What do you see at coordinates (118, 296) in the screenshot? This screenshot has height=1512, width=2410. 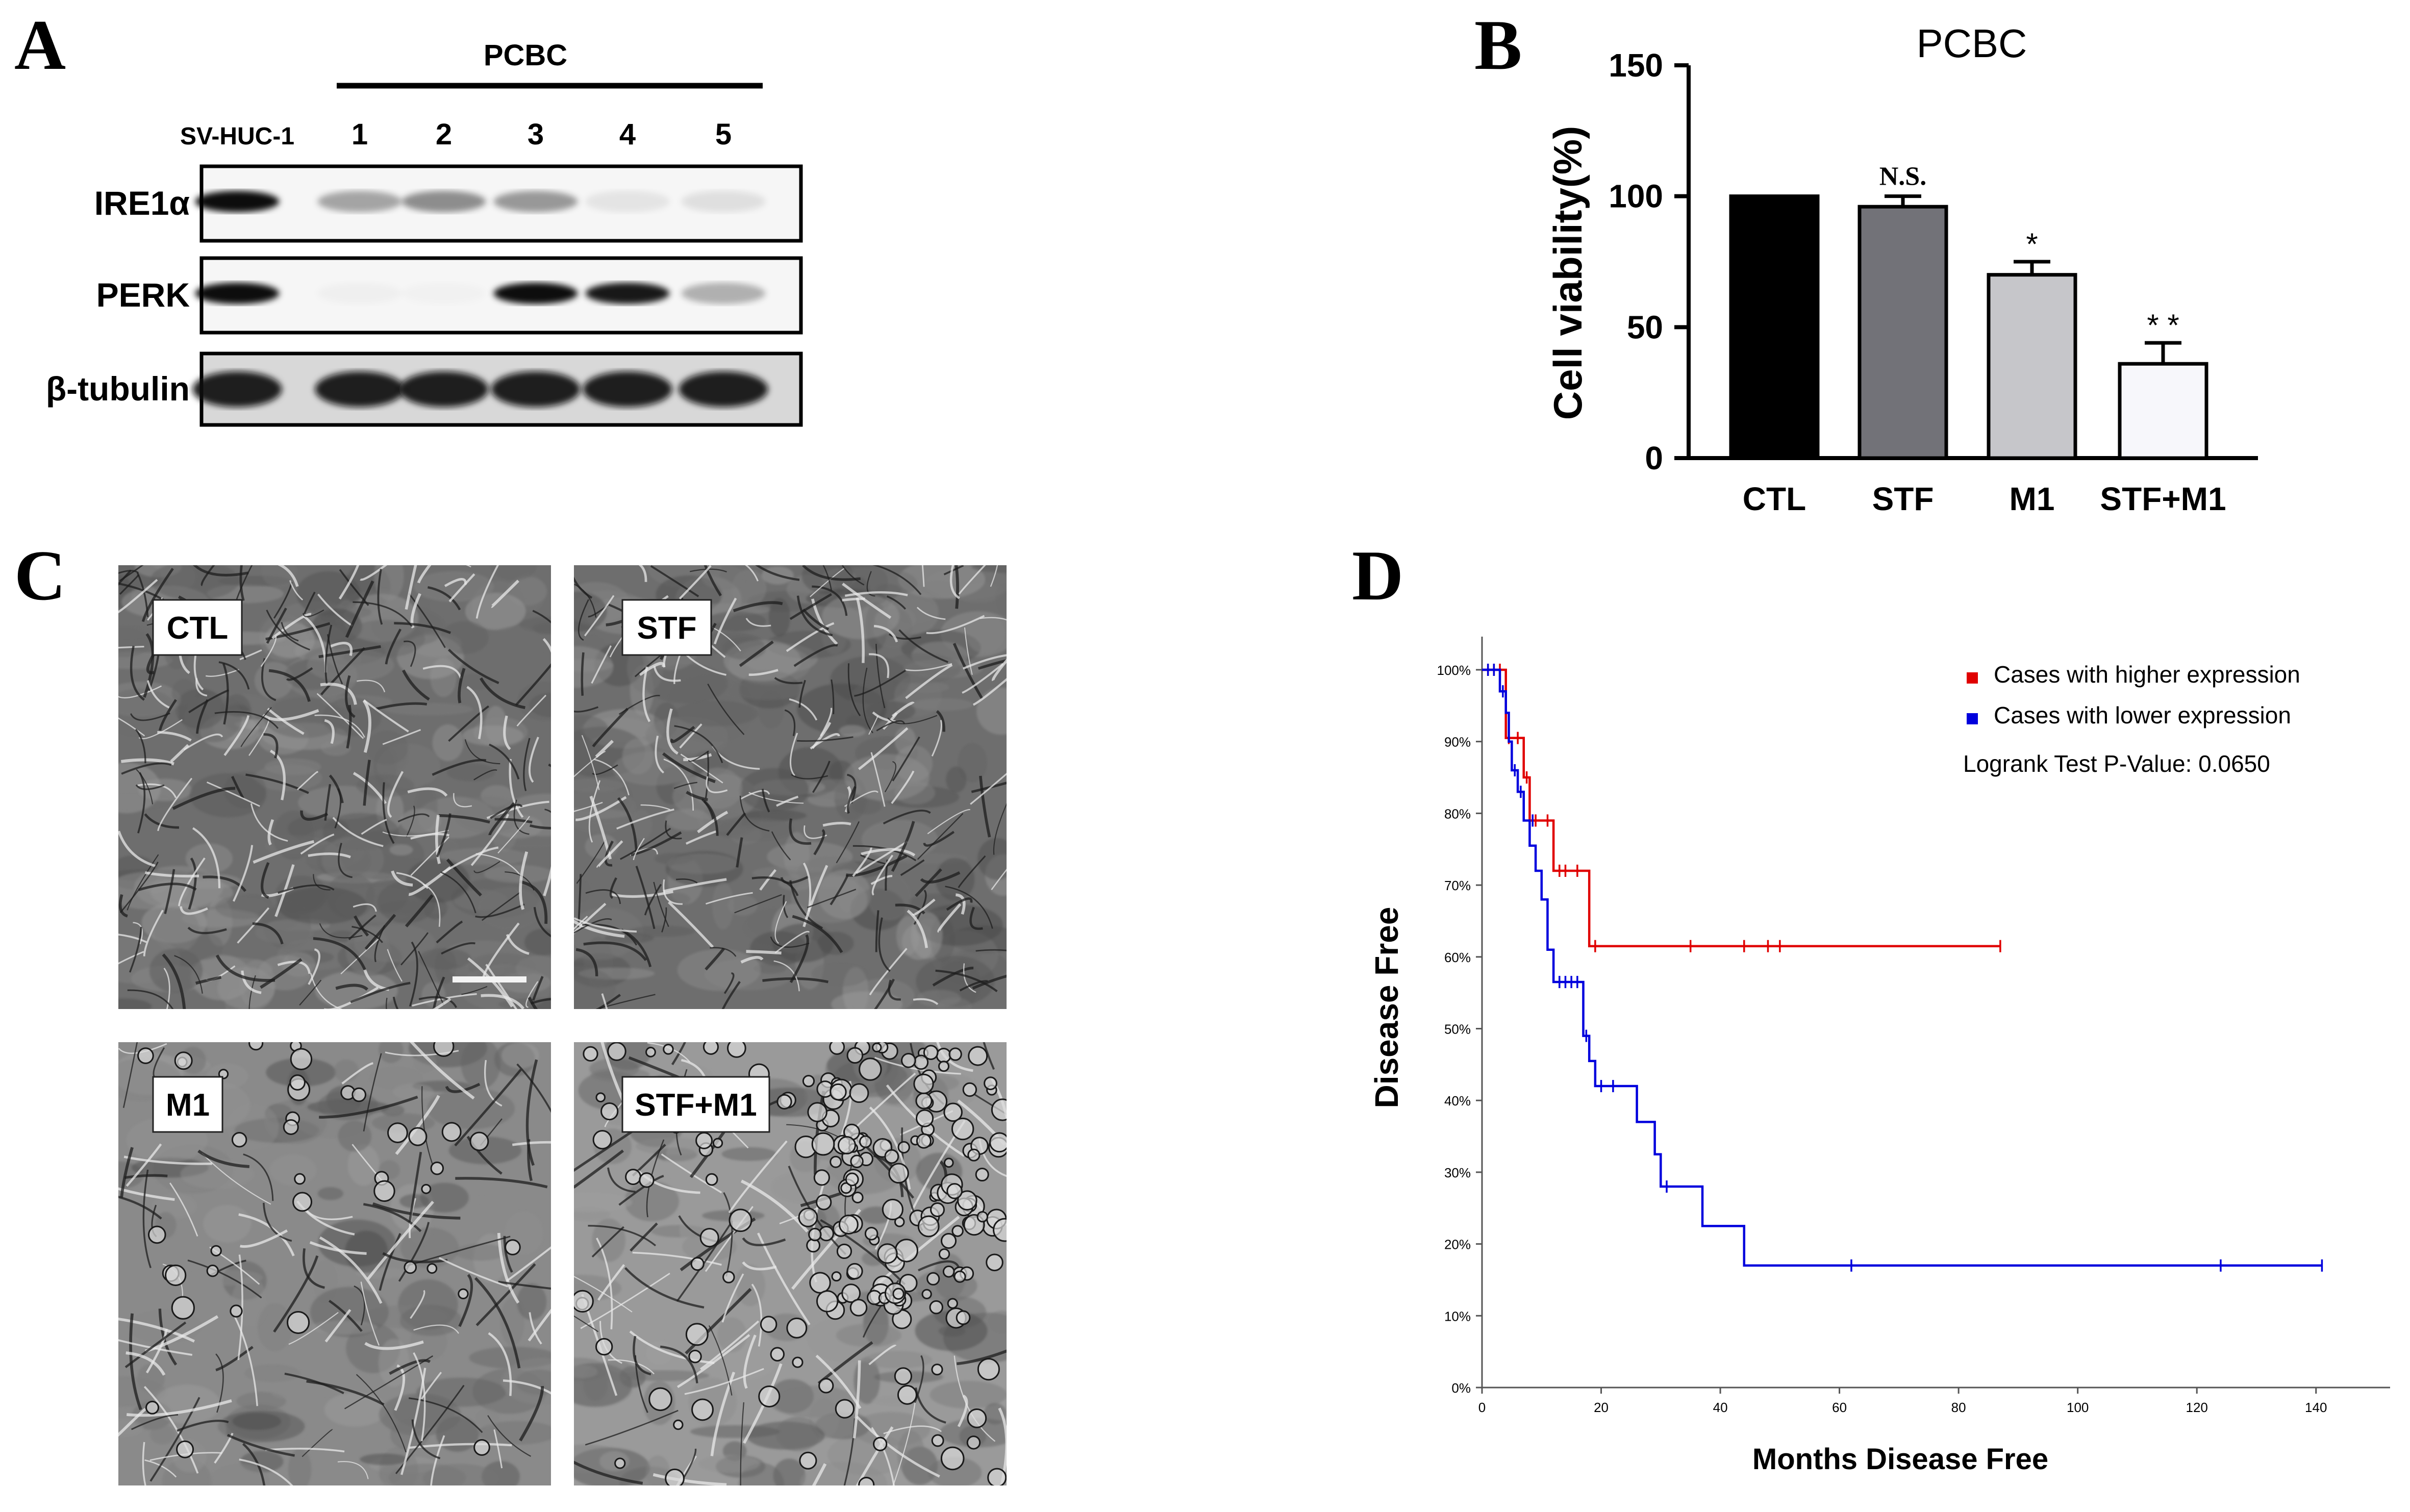 I see `row-labels: IRE1α PERK β-tubulin` at bounding box center [118, 296].